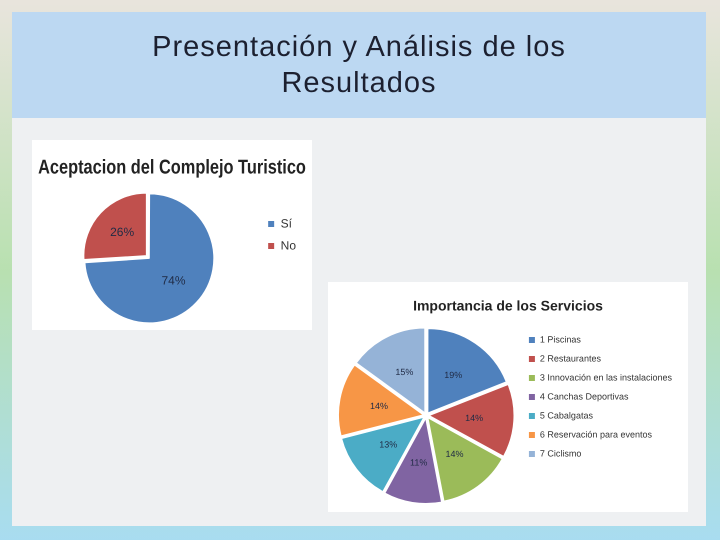 Image resolution: width=720 pixels, height=540 pixels. Describe the element at coordinates (172, 166) in the screenshot. I see `chart-title: Aceptacion del Complejo Turistico` at that location.